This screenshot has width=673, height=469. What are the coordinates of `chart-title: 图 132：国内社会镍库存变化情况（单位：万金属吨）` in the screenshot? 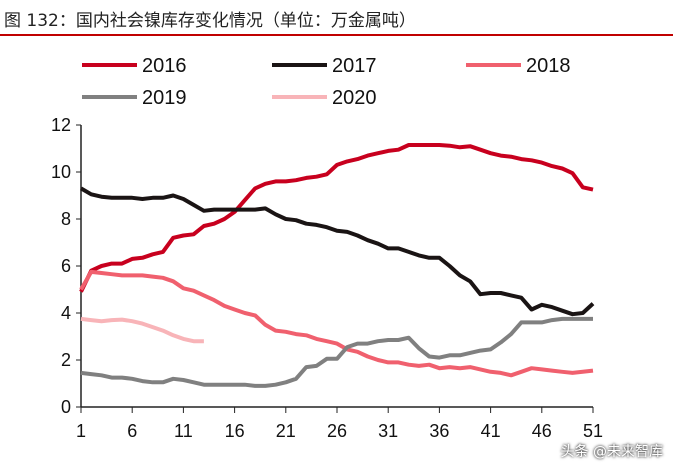 It's located at (210, 21).